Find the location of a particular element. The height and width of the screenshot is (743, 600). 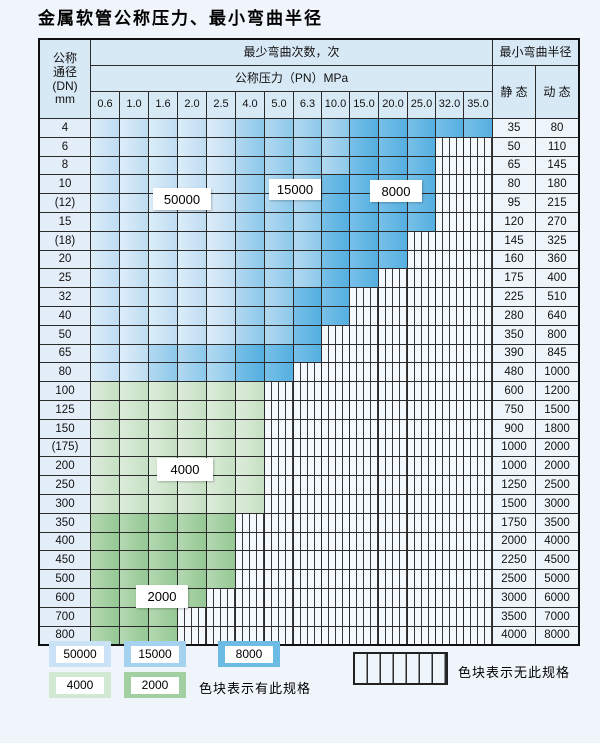

dynamic-radius-value: 5000 is located at coordinates (557, 579).